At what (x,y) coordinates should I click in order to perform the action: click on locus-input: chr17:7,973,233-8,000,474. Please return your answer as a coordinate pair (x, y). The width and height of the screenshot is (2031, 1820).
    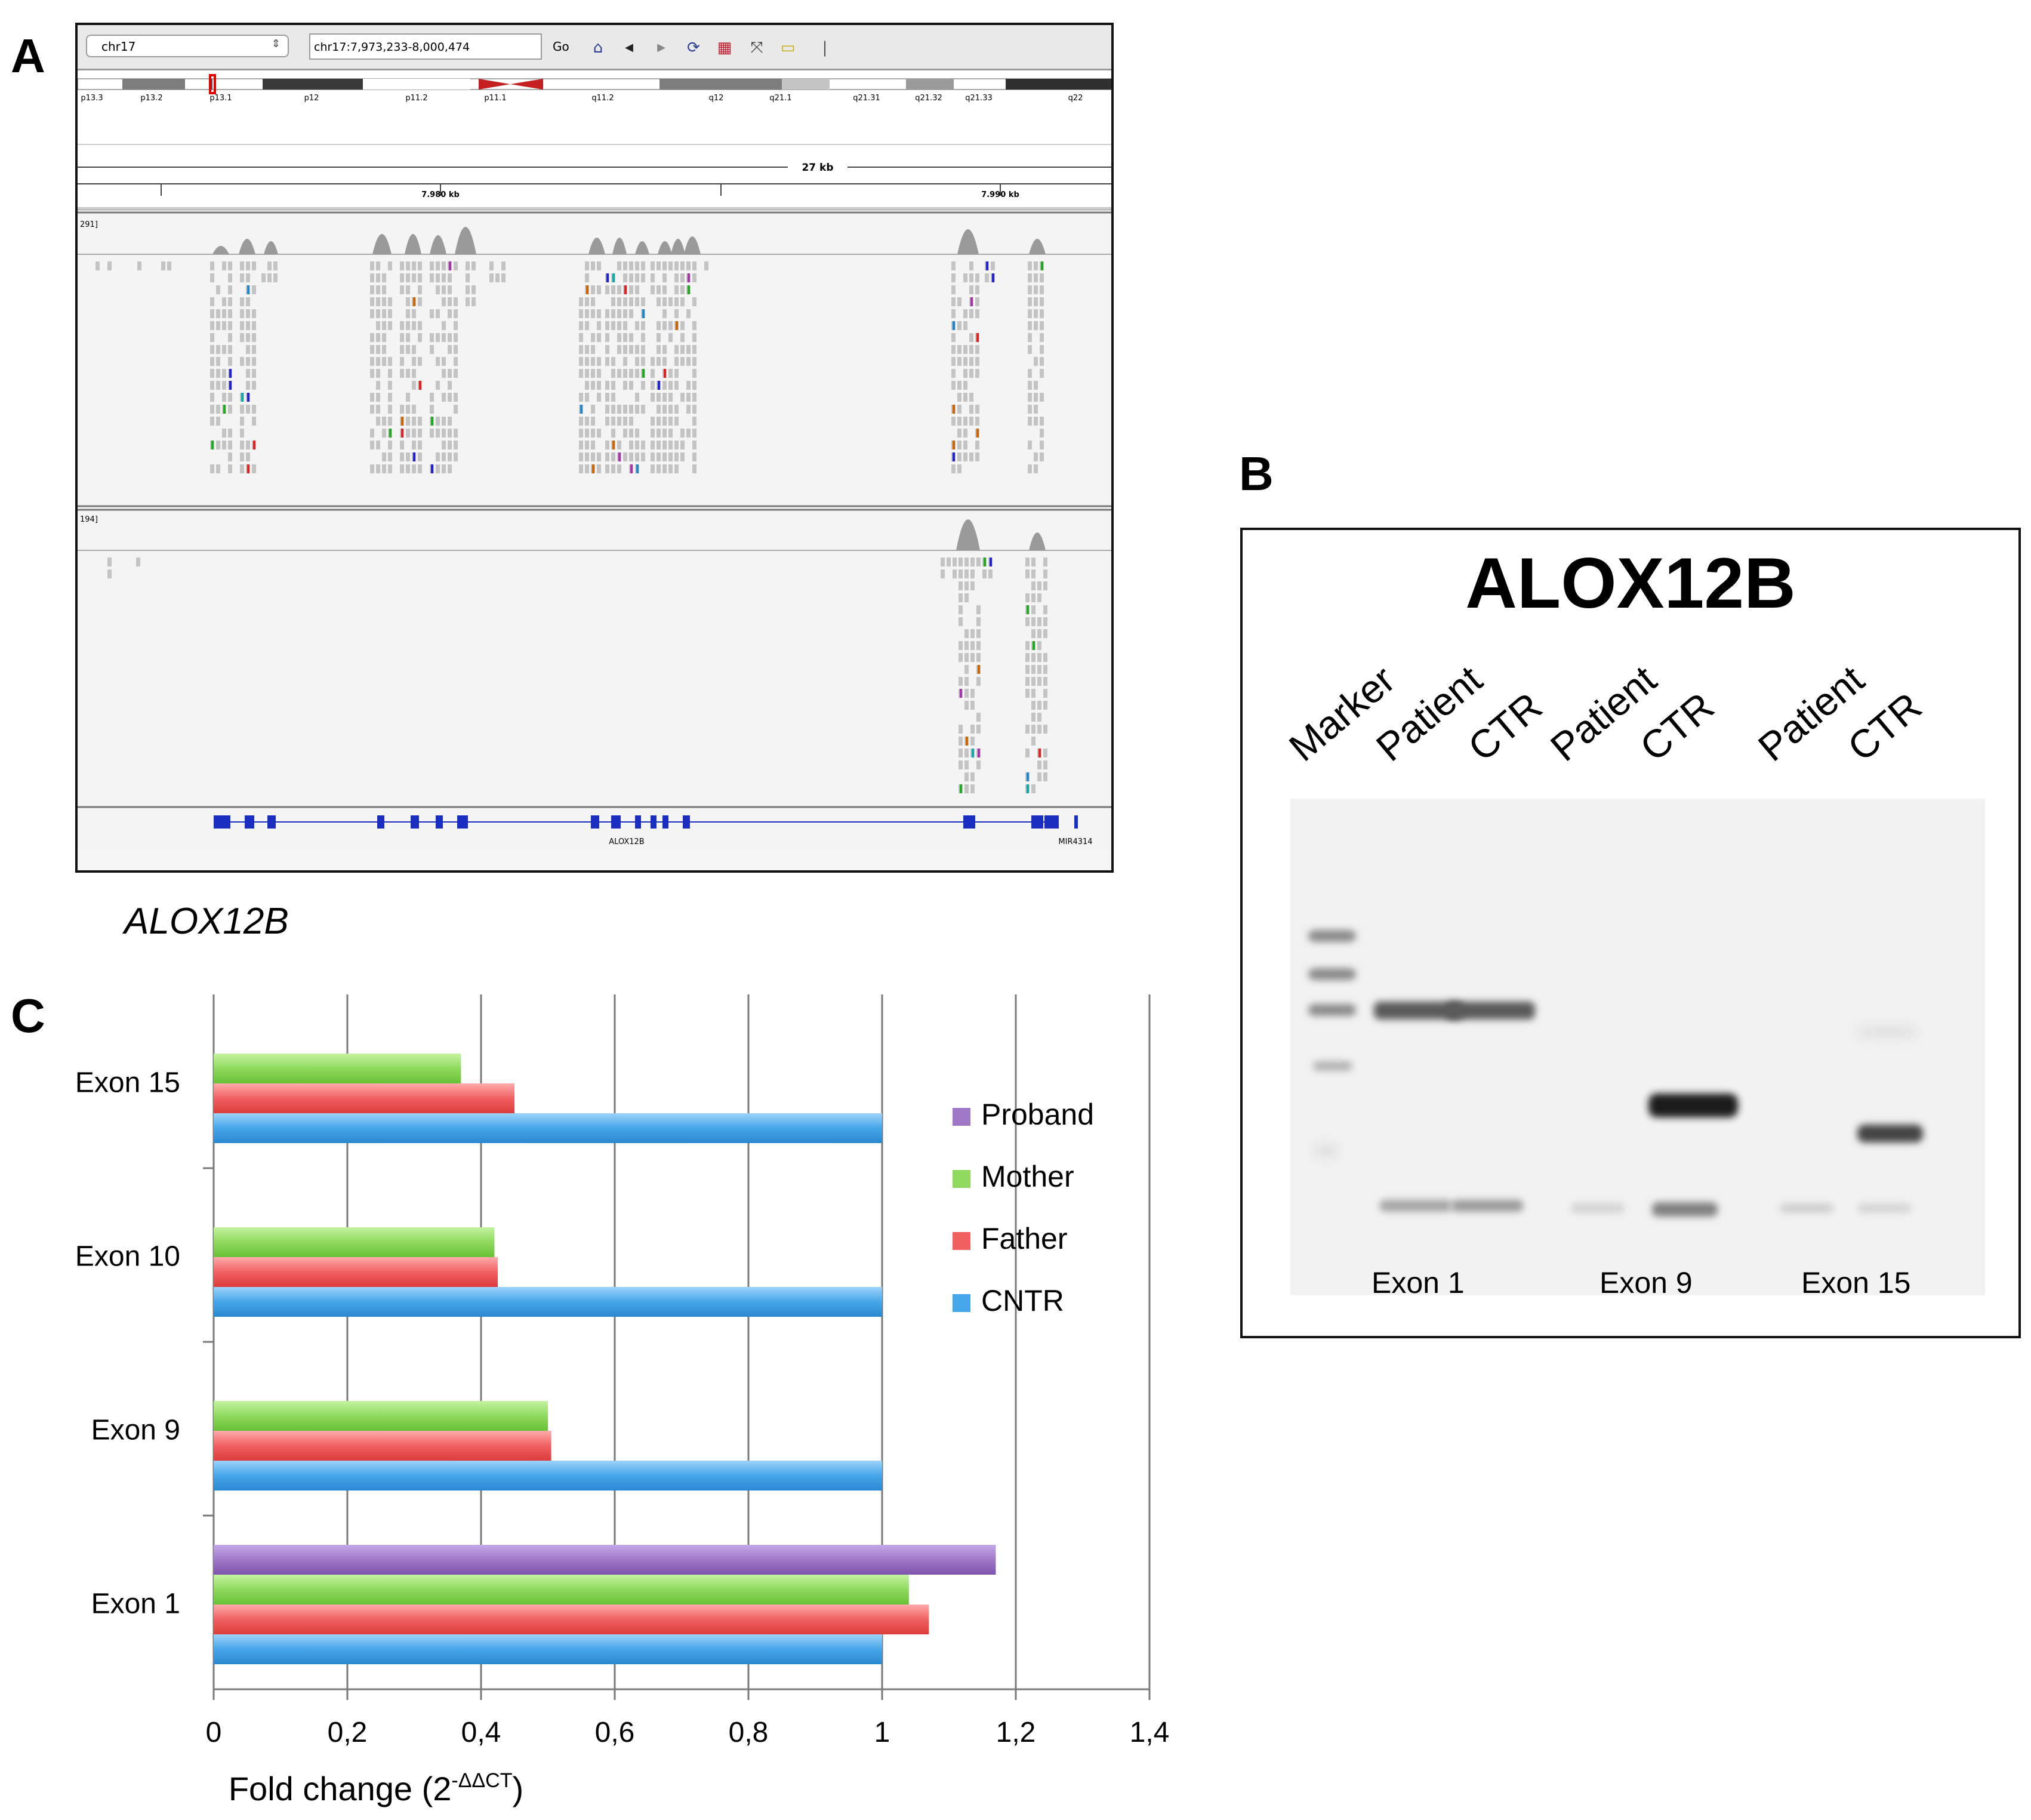
    Looking at the image, I should click on (425, 46).